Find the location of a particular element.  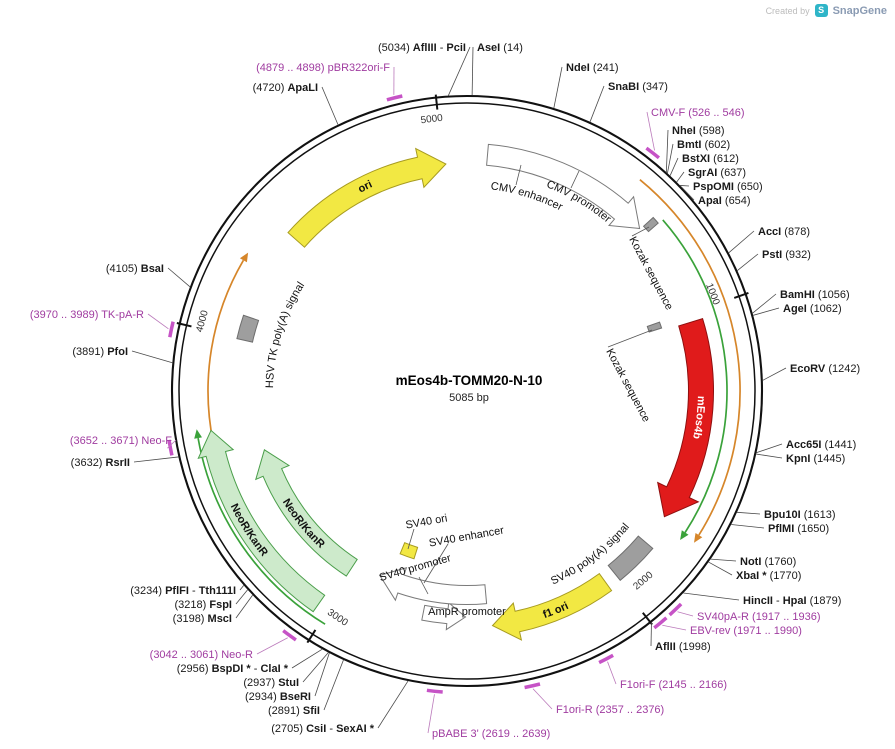

enzyme-site-label: PflMI (1650) is located at coordinates (798, 529).